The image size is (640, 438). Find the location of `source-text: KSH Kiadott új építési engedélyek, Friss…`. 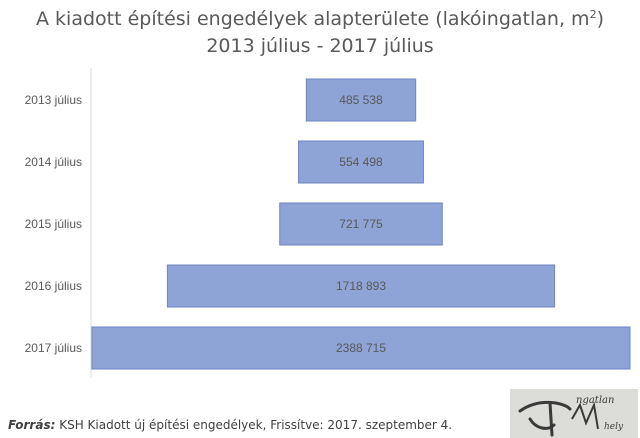

source-text: KSH Kiadott új építési engedélyek, Friss… is located at coordinates (254, 425).